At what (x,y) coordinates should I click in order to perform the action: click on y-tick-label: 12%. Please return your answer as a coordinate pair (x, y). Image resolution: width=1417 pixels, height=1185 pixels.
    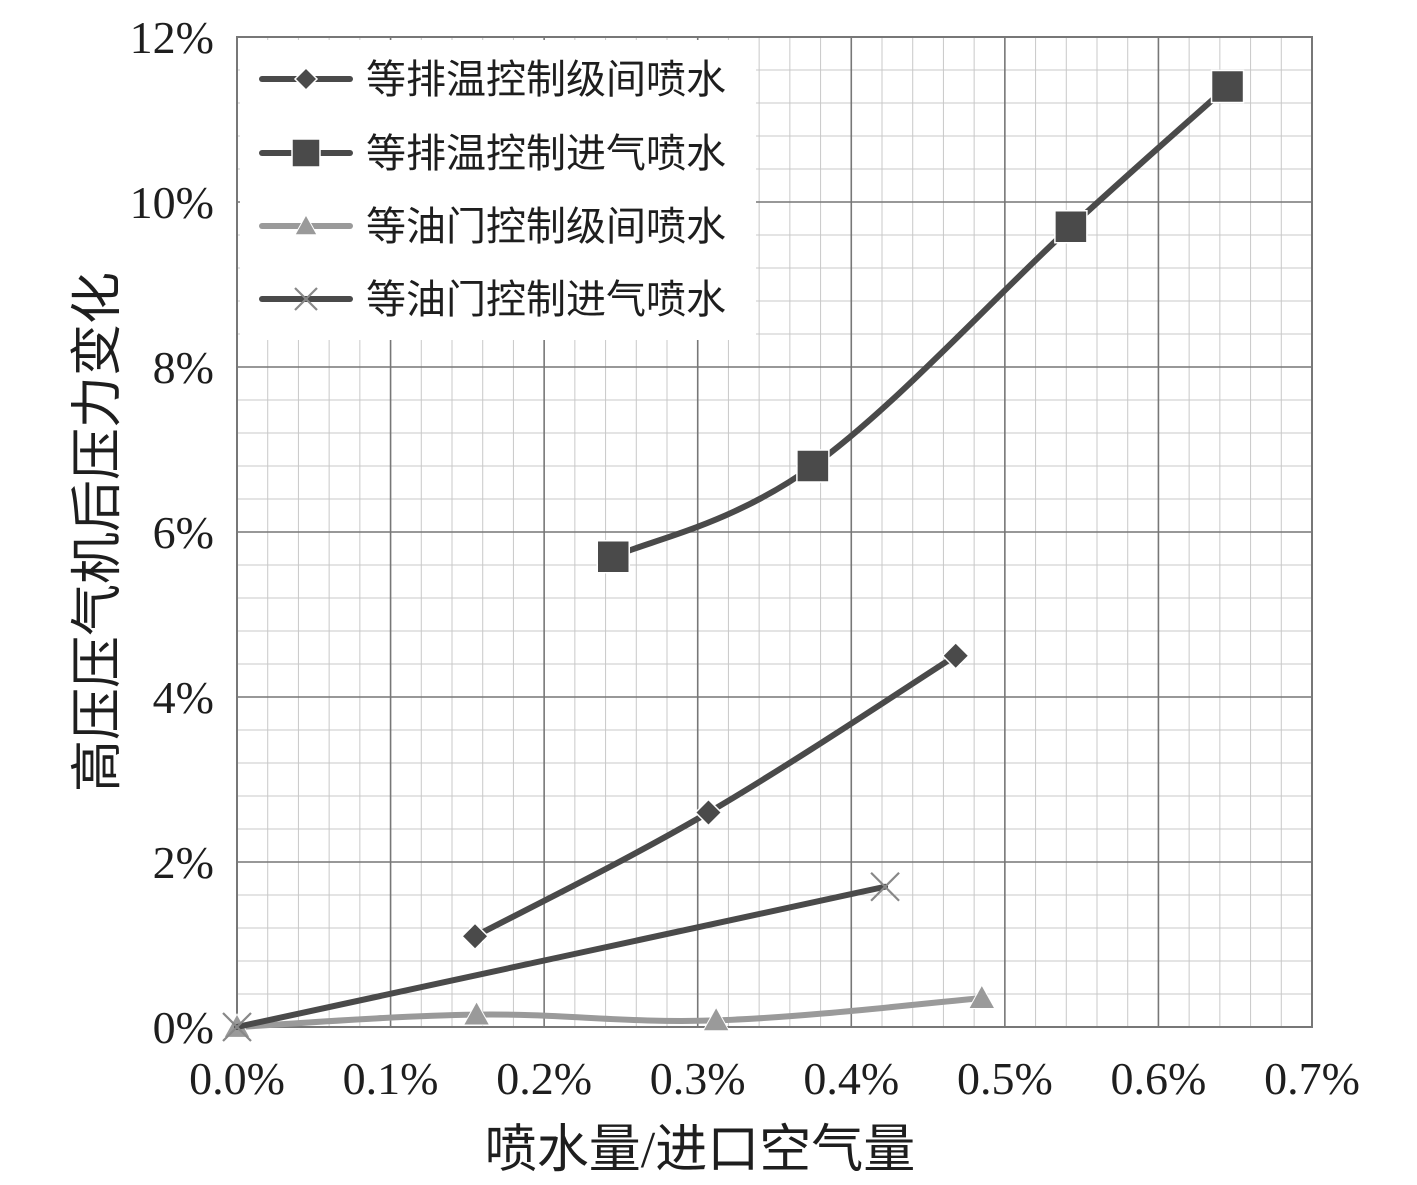
    Looking at the image, I should click on (172, 37).